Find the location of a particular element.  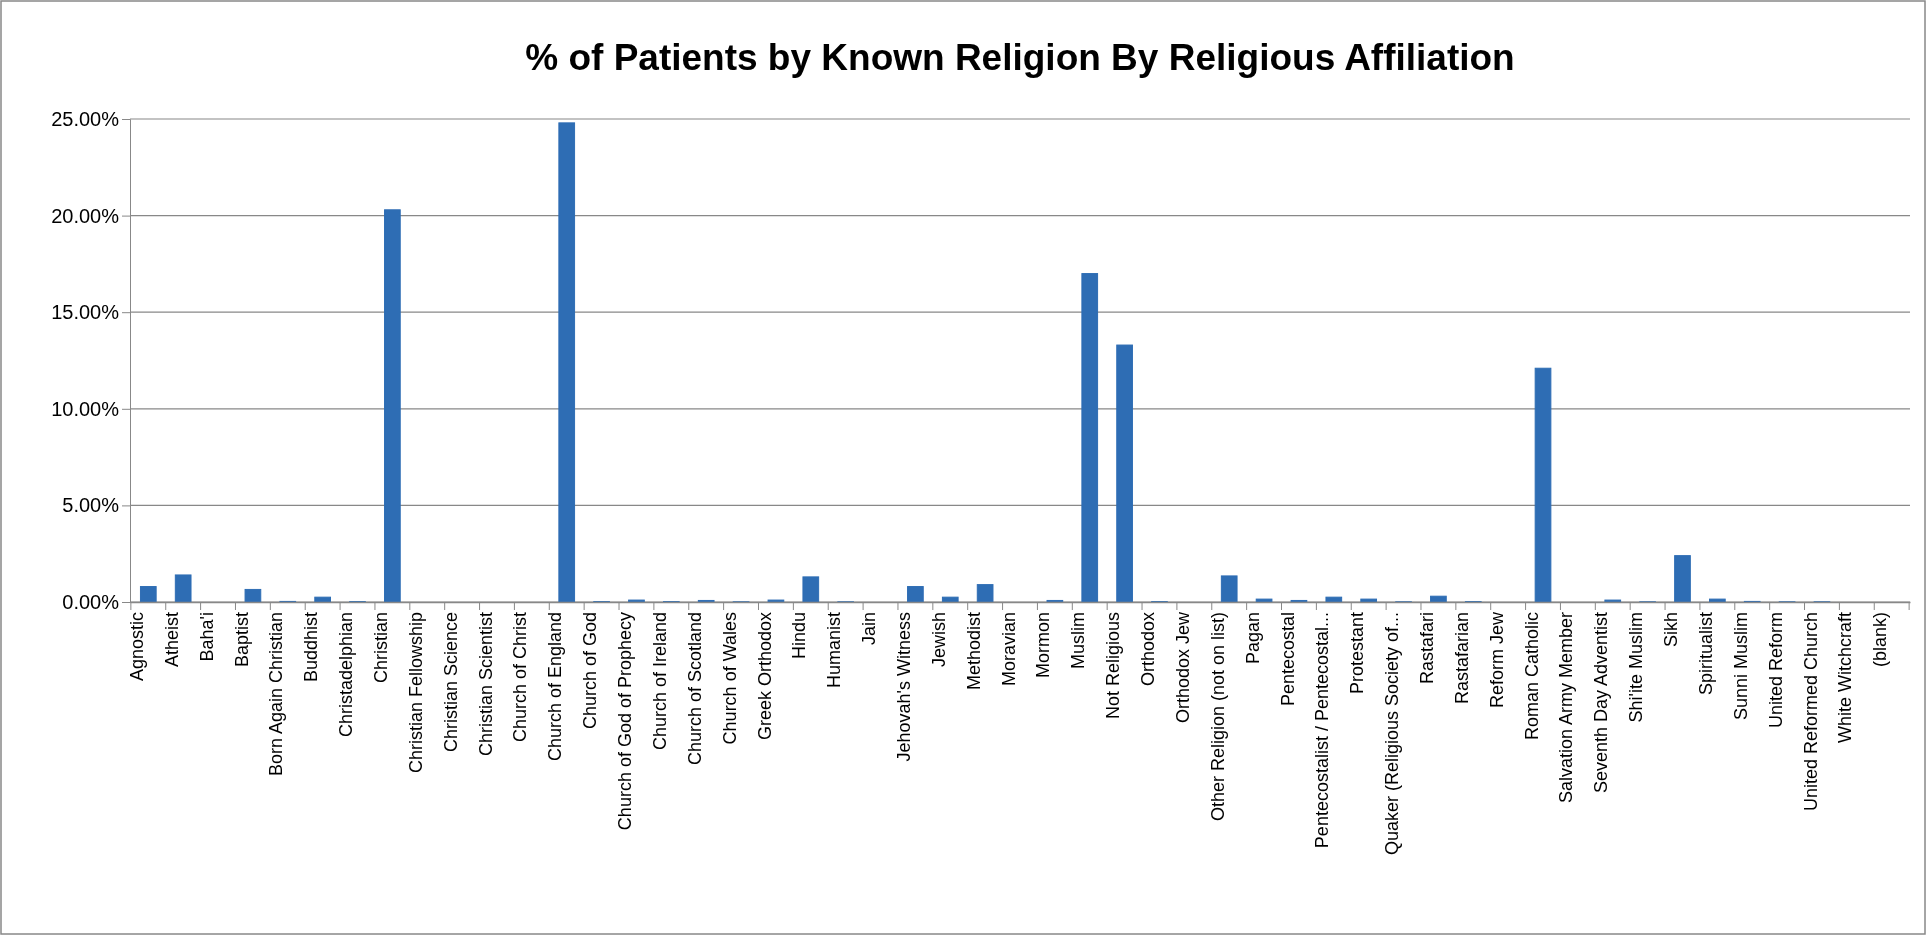

x-tick-label: Spiritualist is located at coordinates (1705, 654).